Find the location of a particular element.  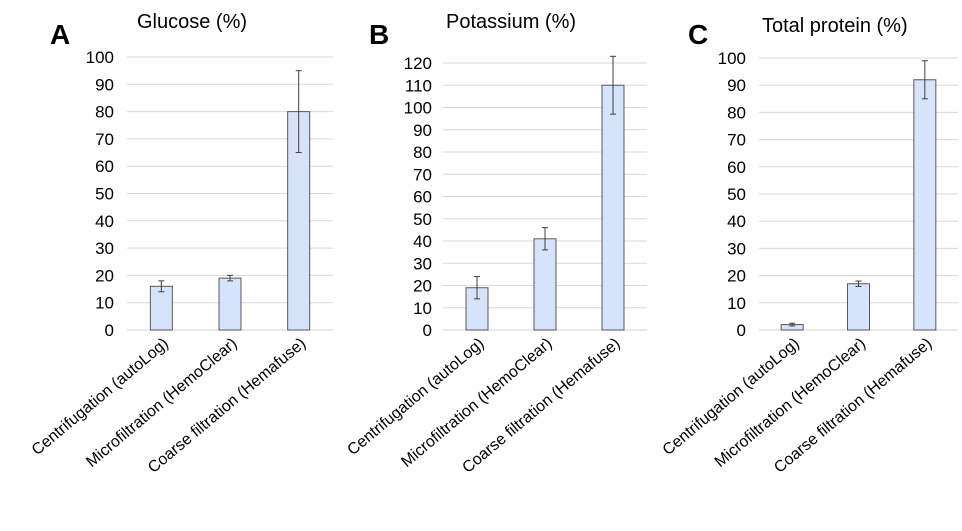

panel-letter: A is located at coordinates (60, 34).